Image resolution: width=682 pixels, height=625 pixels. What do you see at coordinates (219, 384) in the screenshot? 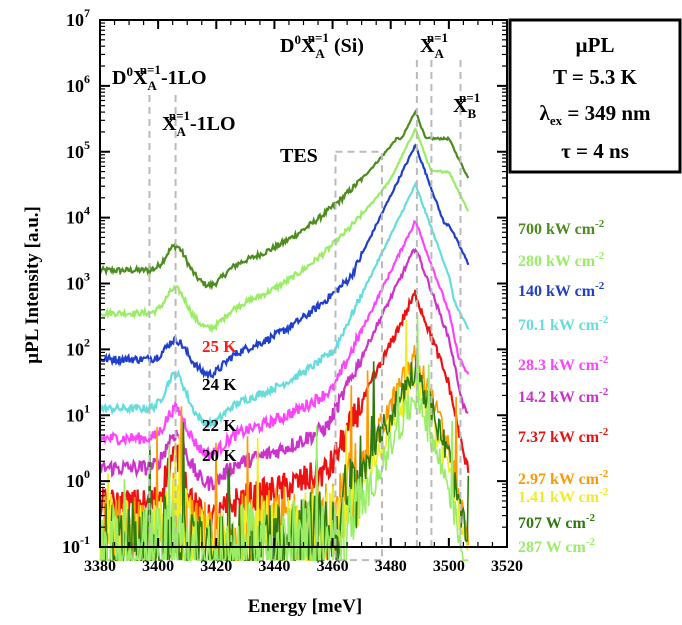
I see `temp-label-1: 24 K` at bounding box center [219, 384].